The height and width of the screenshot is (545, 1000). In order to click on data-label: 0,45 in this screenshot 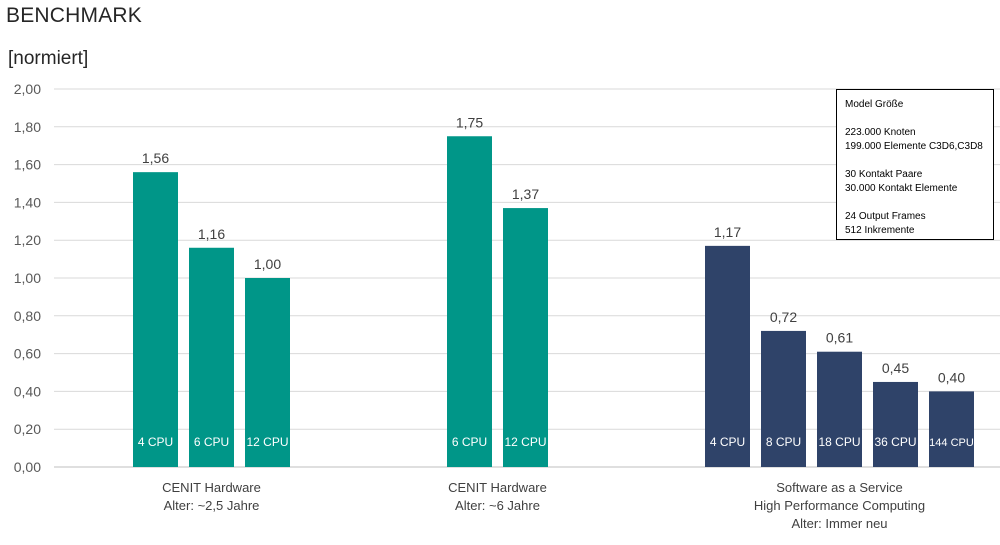, I will do `click(895, 368)`.